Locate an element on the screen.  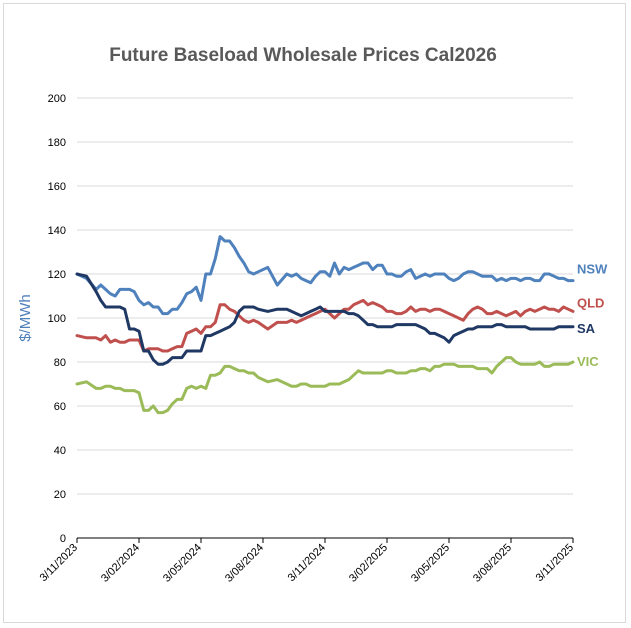
y-tick-label: 20 is located at coordinates (60, 495).